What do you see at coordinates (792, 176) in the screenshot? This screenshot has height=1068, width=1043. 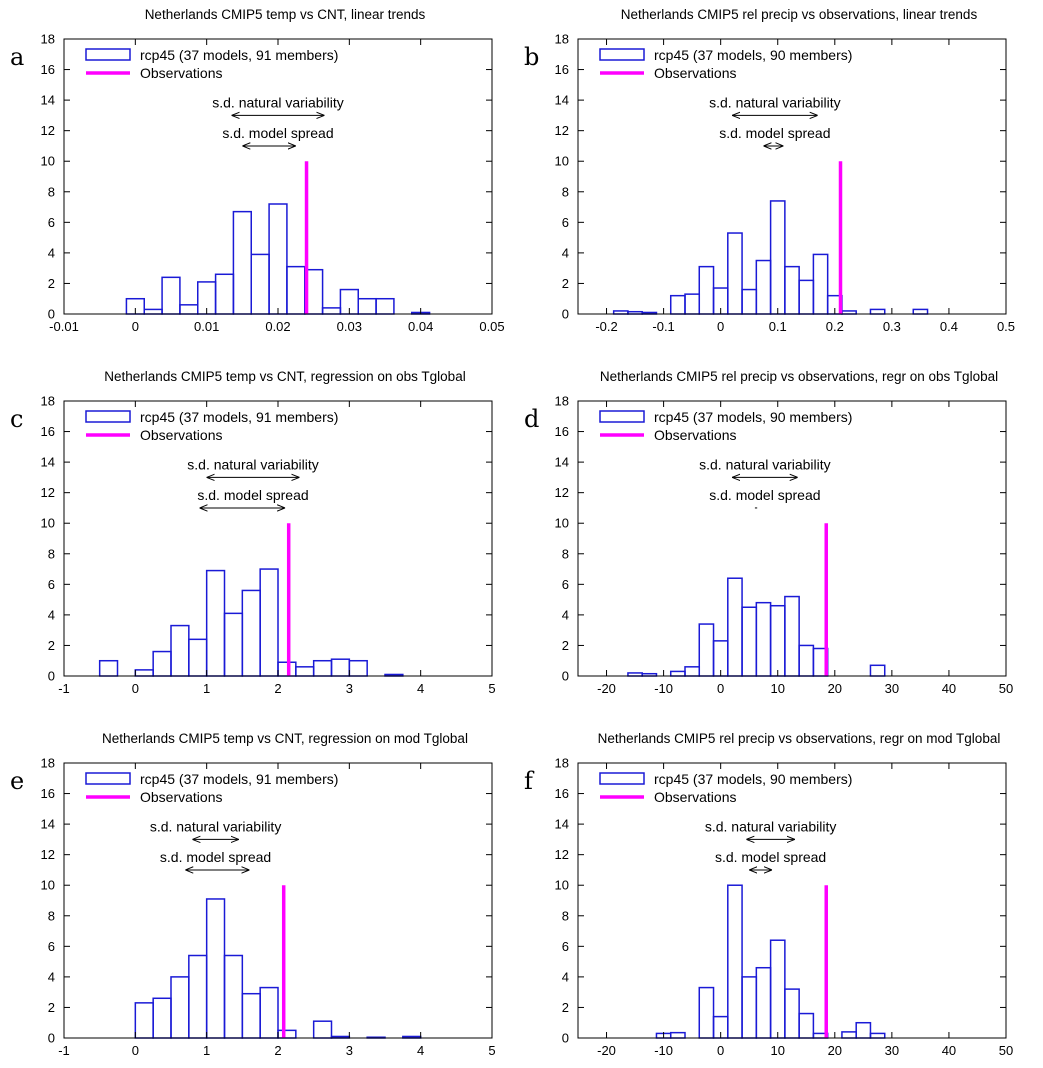 I see `plot-frame` at bounding box center [792, 176].